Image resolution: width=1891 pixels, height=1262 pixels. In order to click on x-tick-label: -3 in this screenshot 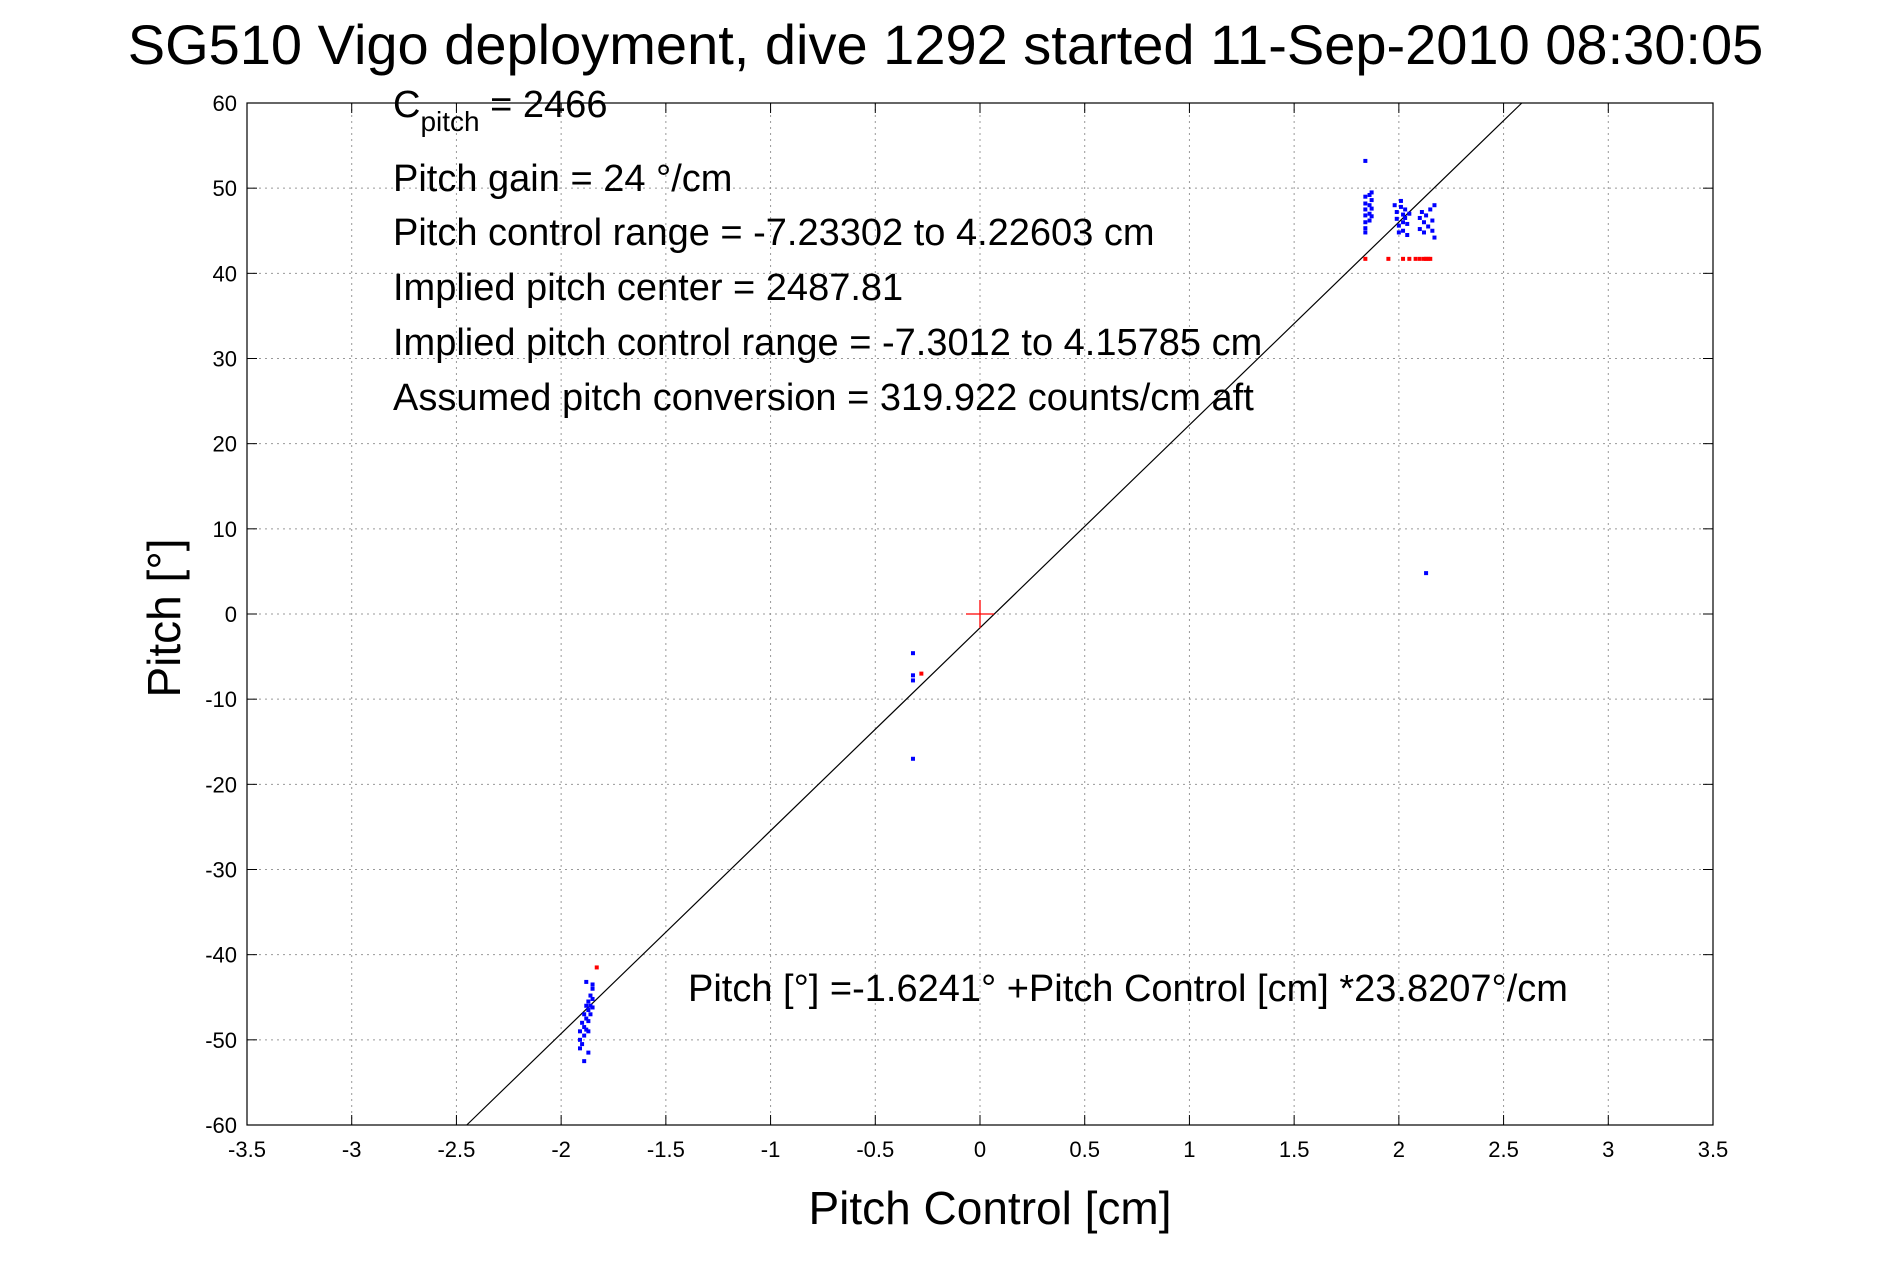, I will do `click(352, 1149)`.